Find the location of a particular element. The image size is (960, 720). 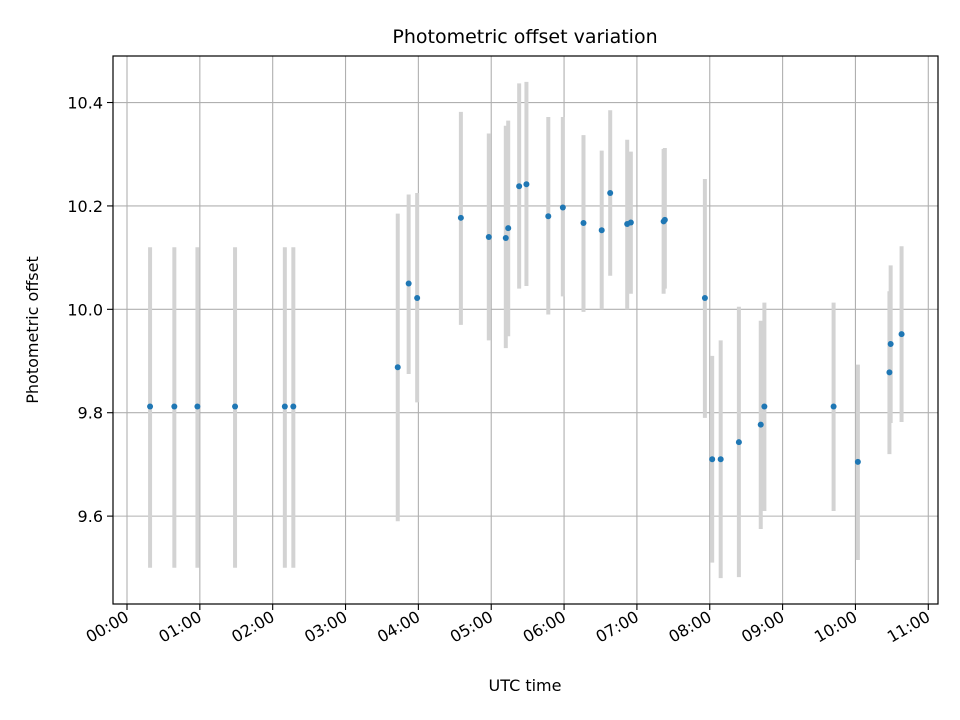

y-tick-label: 10.4 is located at coordinates (85, 103).